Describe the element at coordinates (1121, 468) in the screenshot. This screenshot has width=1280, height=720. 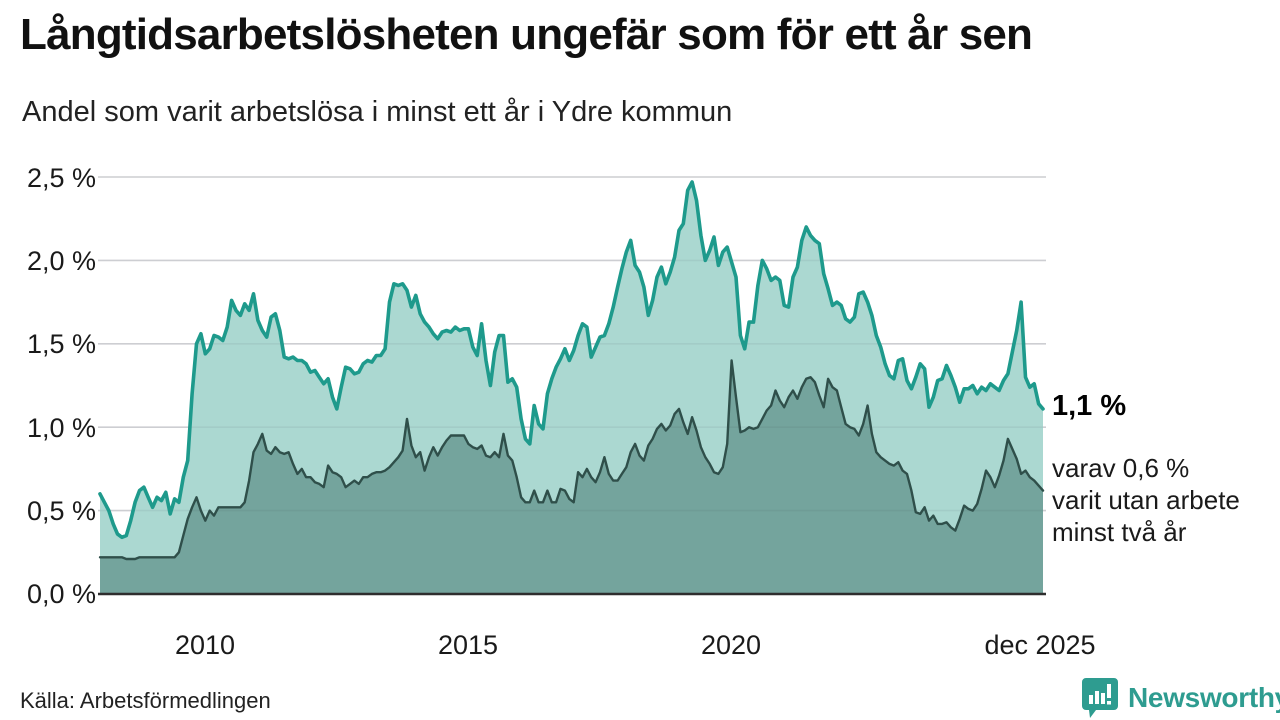
I see `subset-note-line: varav 0,6 %` at that location.